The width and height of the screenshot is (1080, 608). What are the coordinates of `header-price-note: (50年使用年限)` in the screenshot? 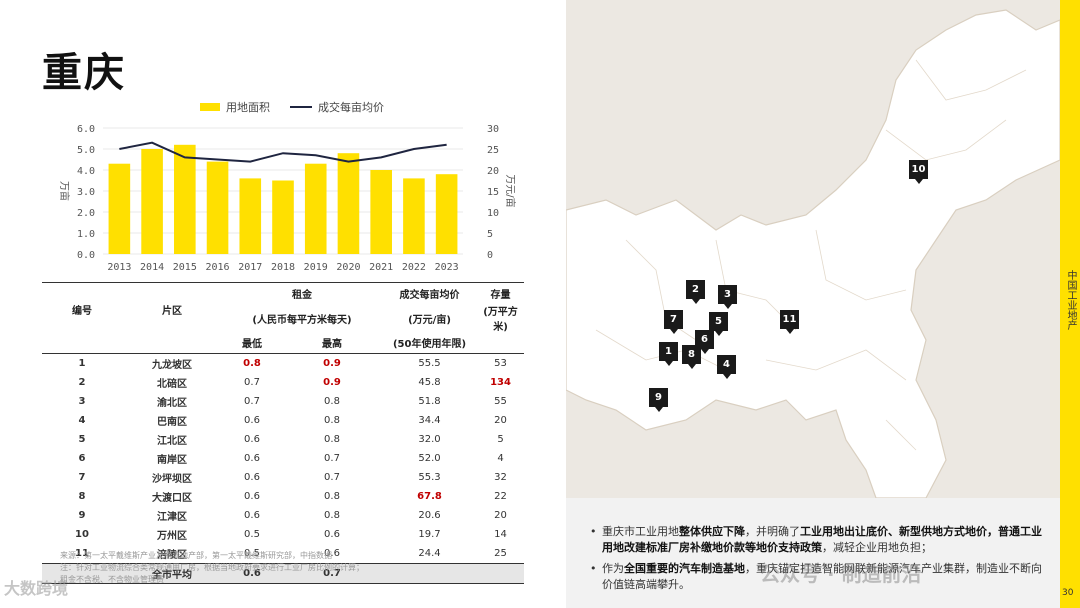 It's located at (429, 344).